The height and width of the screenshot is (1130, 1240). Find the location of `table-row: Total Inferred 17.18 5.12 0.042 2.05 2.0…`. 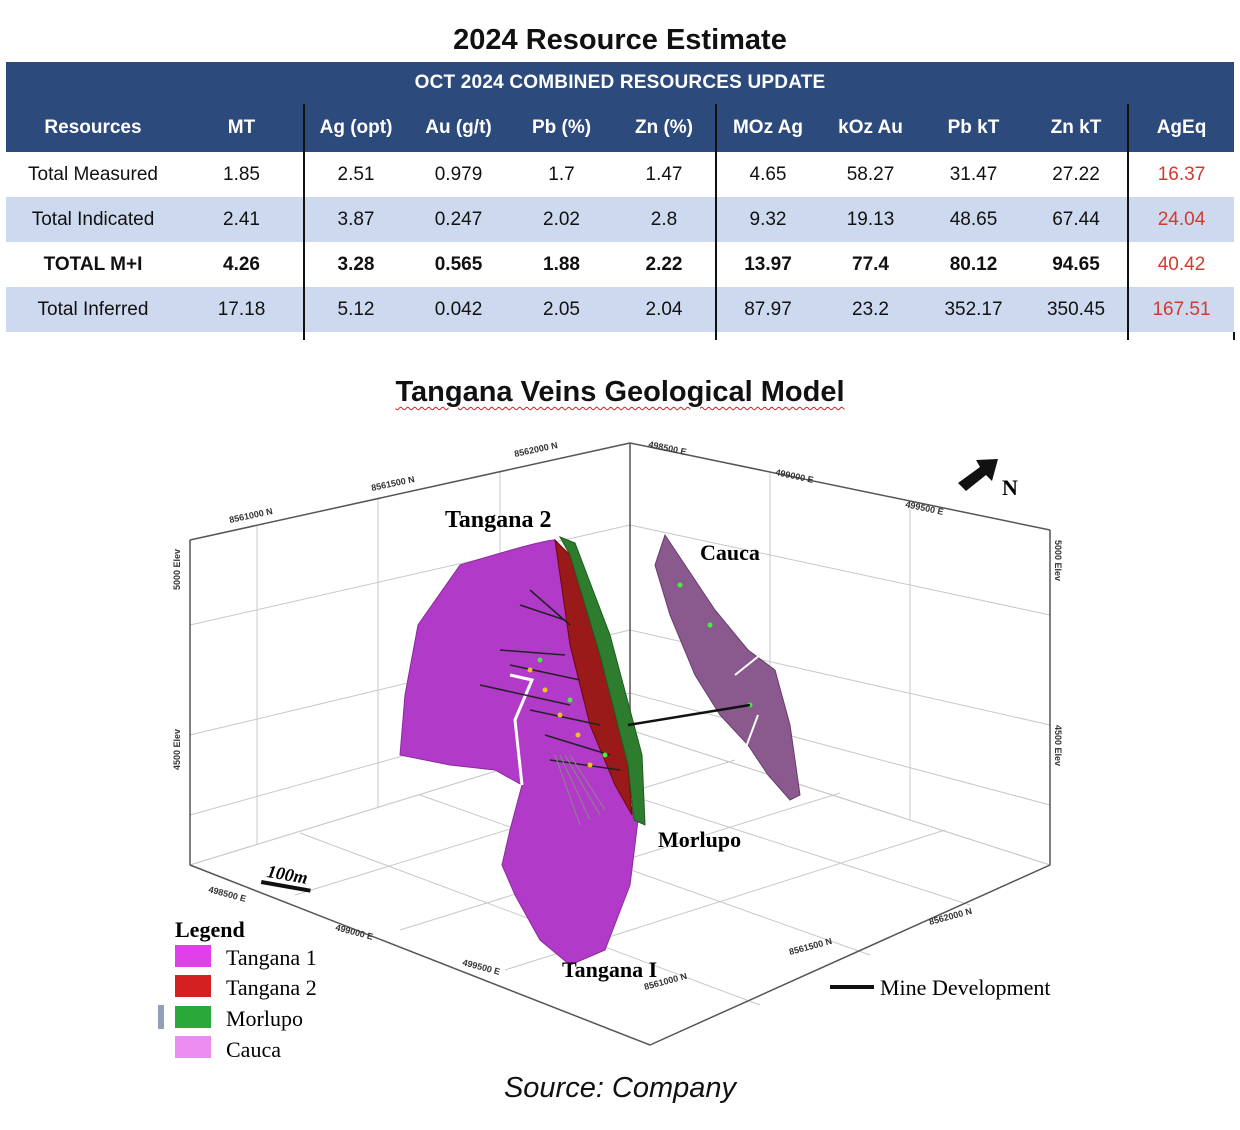

table-row: Total Inferred 17.18 5.12 0.042 2.05 2.0… is located at coordinates (620, 309).